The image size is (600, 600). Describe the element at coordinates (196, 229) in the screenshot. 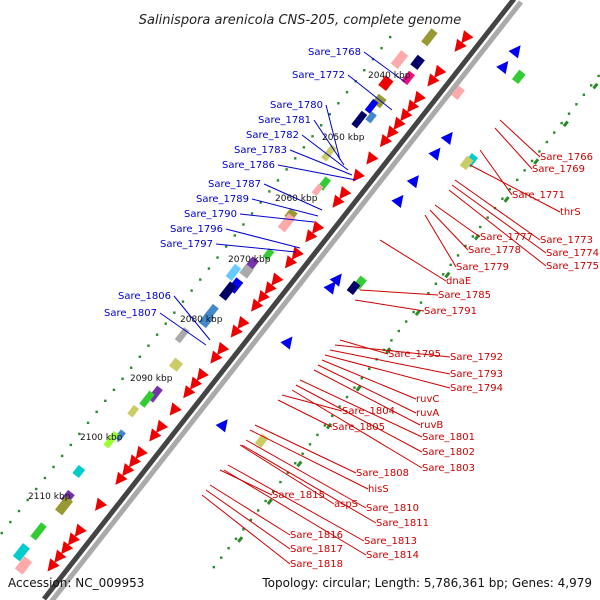

I see `gene-label-left: Sare_1796` at that location.